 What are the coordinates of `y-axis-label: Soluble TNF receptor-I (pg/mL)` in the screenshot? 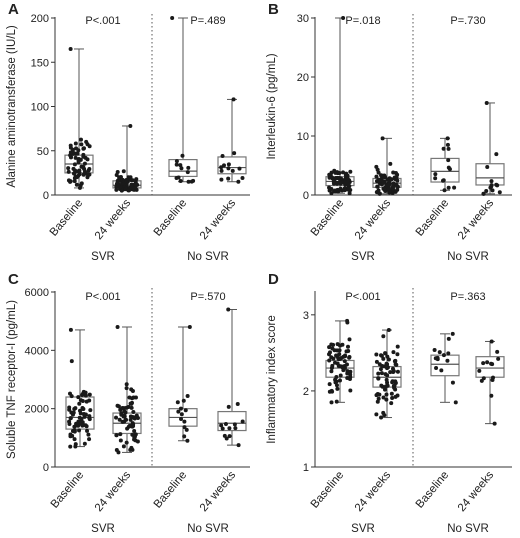 It's located at (12, 379).